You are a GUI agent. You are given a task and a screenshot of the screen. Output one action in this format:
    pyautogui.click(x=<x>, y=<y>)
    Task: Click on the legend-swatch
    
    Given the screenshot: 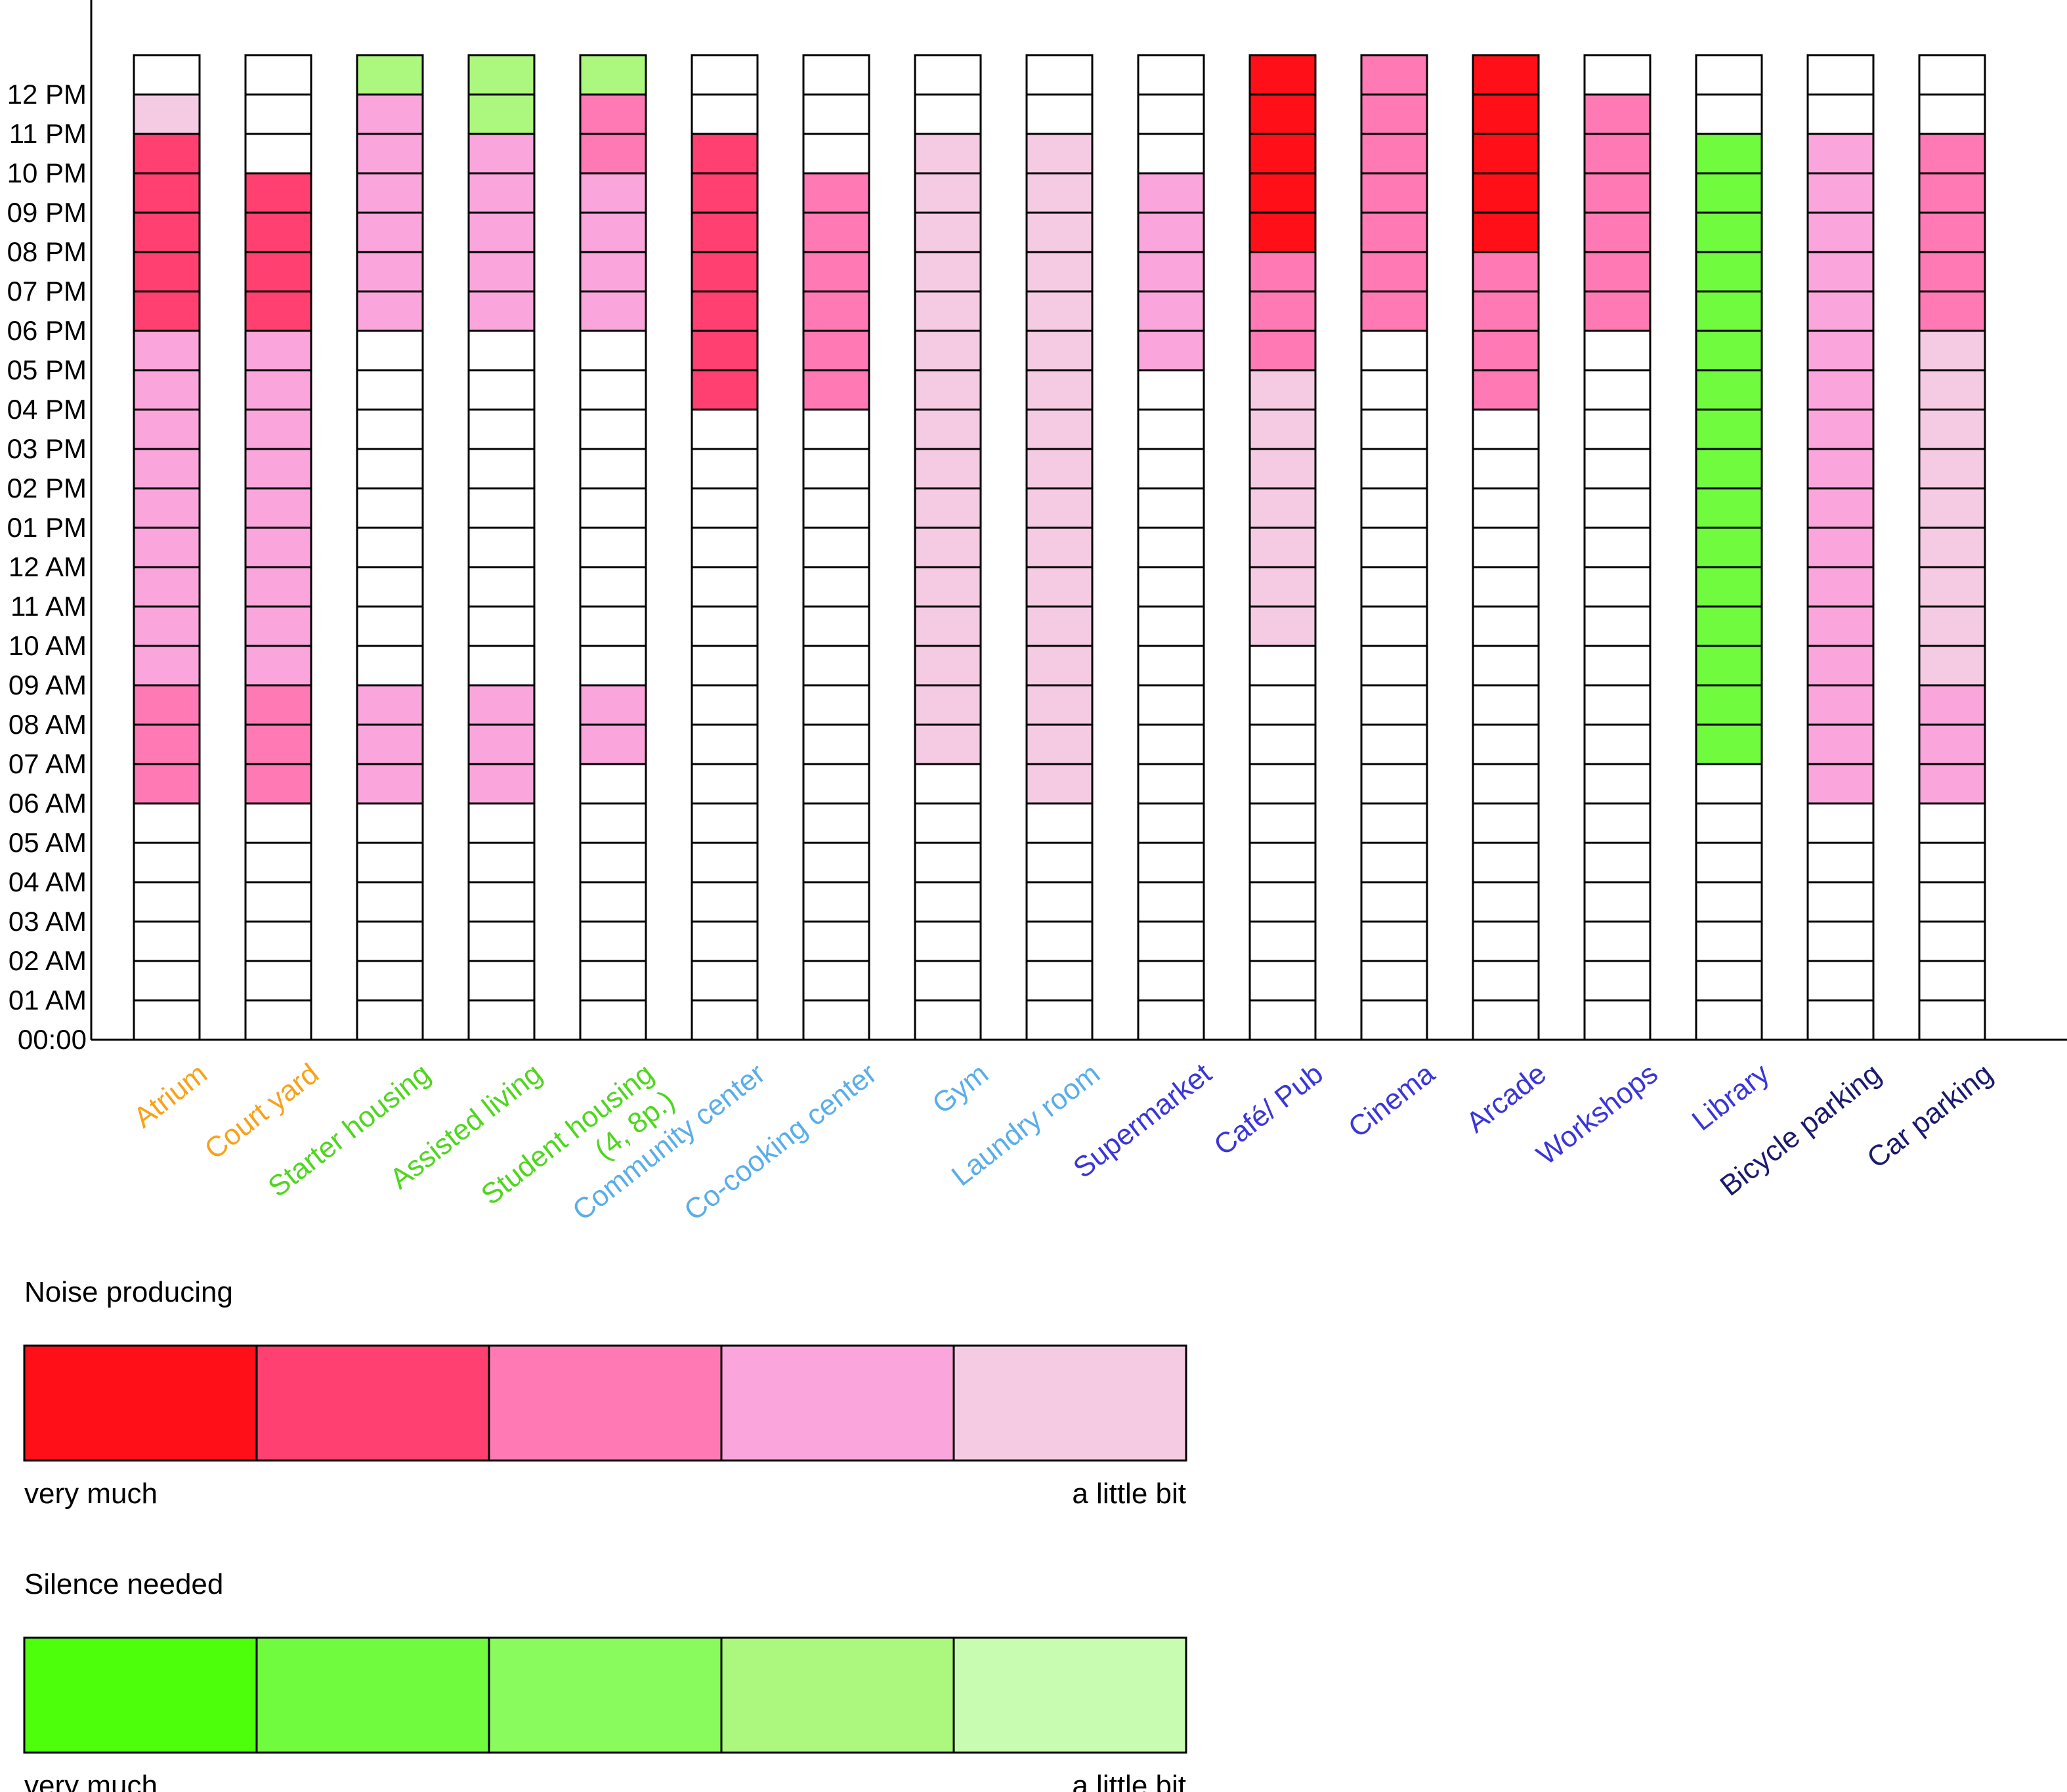 What is the action you would take?
    pyautogui.click(x=837, y=1403)
    